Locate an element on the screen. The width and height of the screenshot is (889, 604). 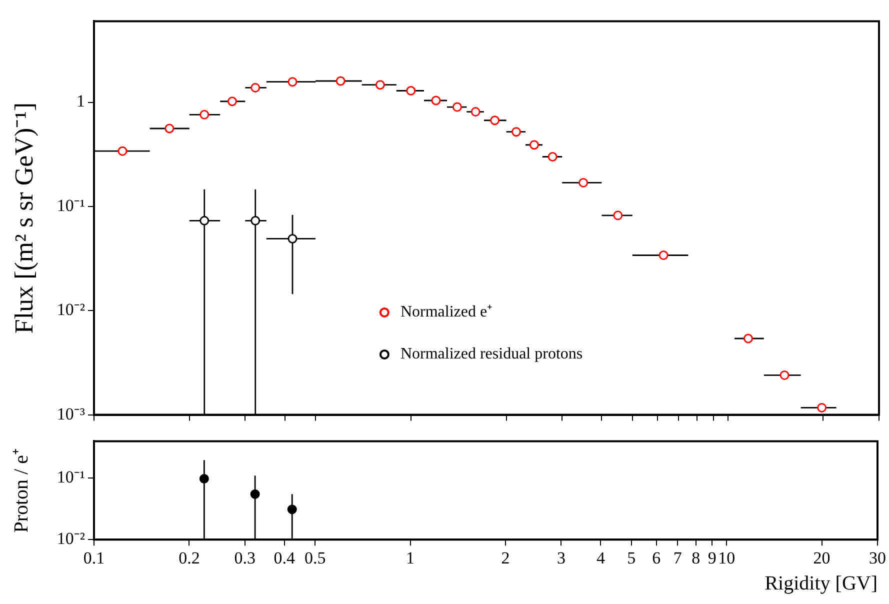
x-tick-label: 5 is located at coordinates (631, 558).